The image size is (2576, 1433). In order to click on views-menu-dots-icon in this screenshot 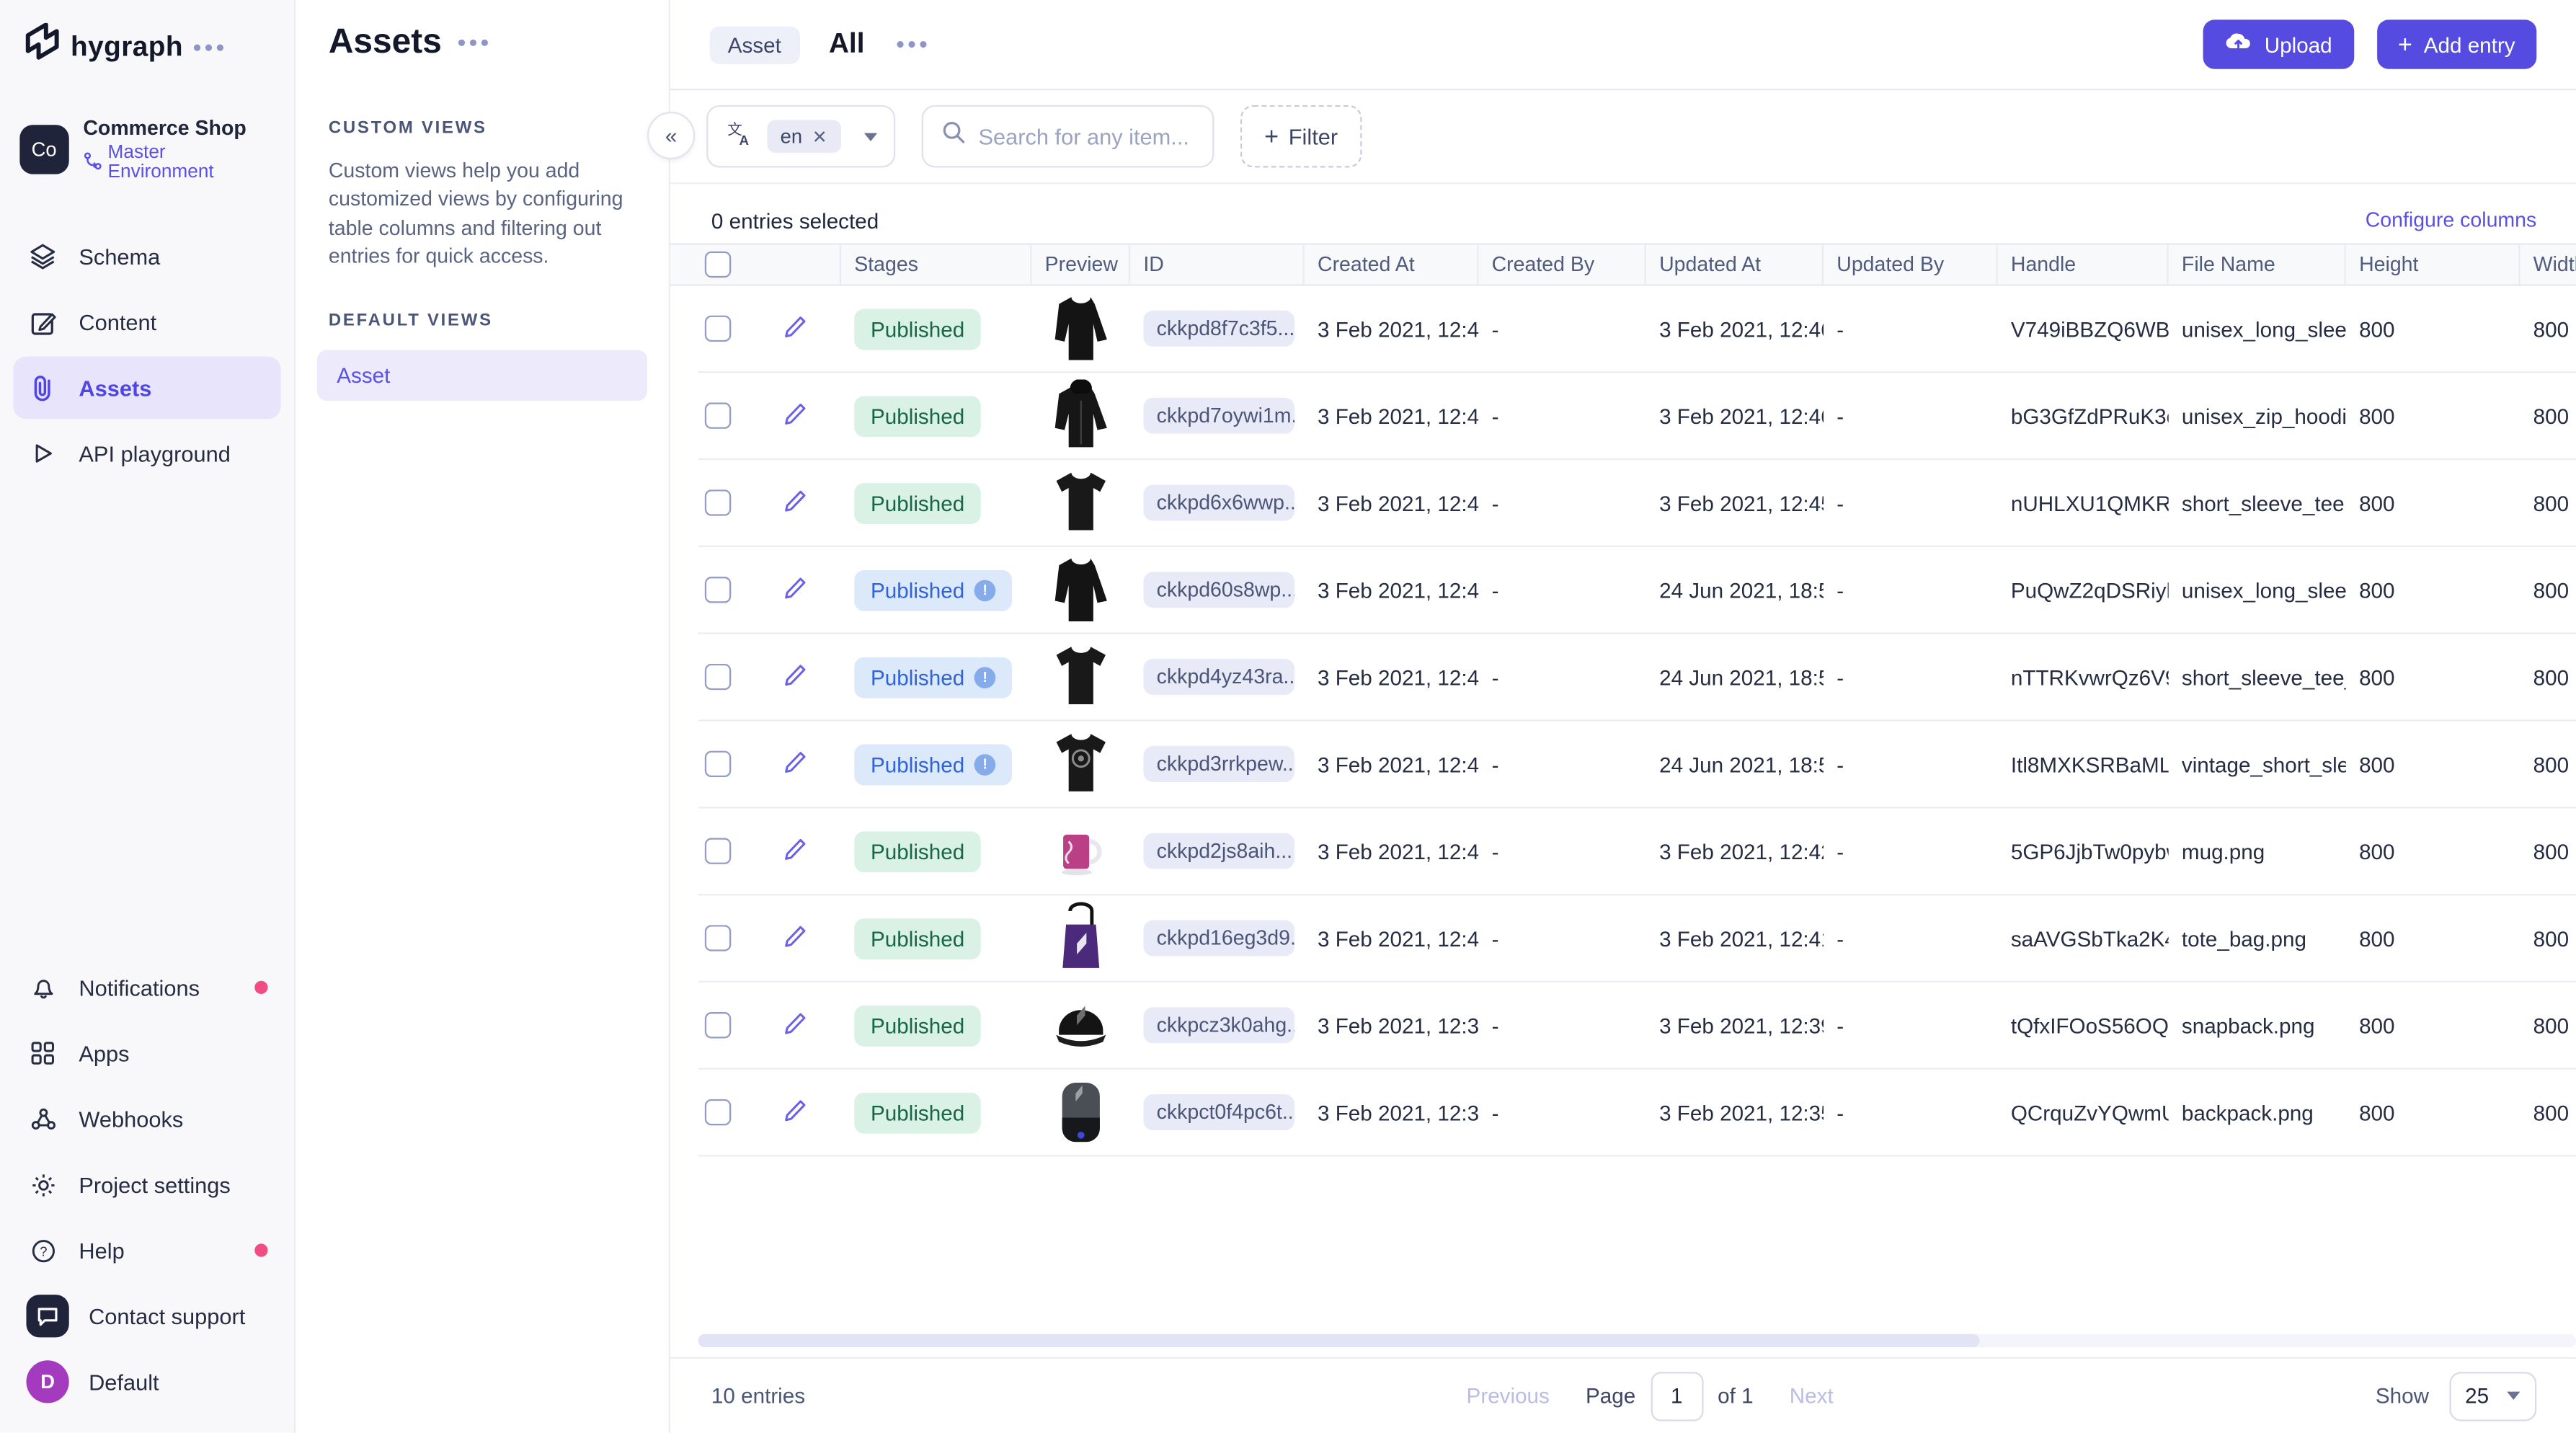, I will do `click(473, 42)`.